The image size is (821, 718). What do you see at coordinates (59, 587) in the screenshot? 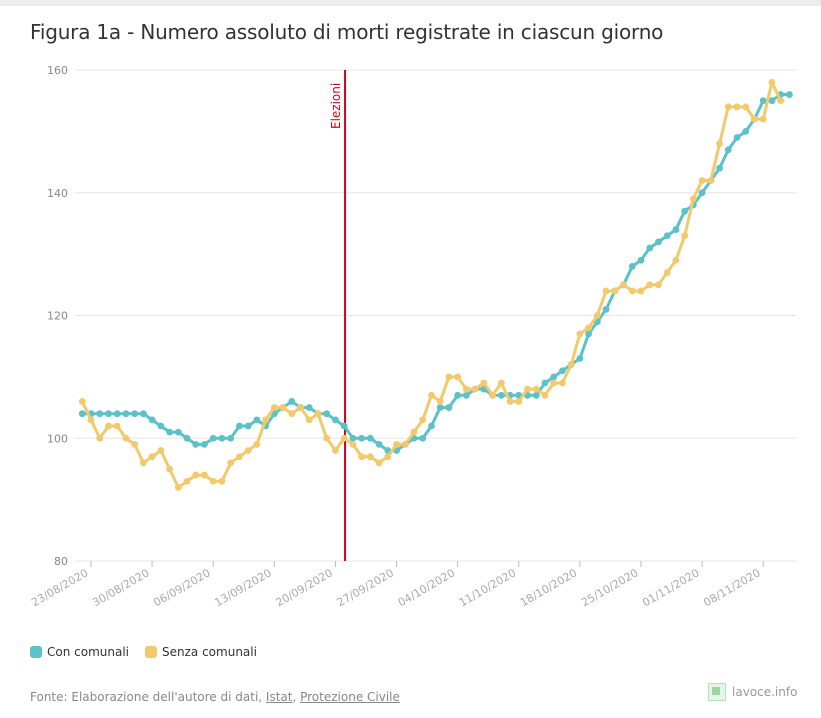
I see `x-tick-label: 23/08/2020` at bounding box center [59, 587].